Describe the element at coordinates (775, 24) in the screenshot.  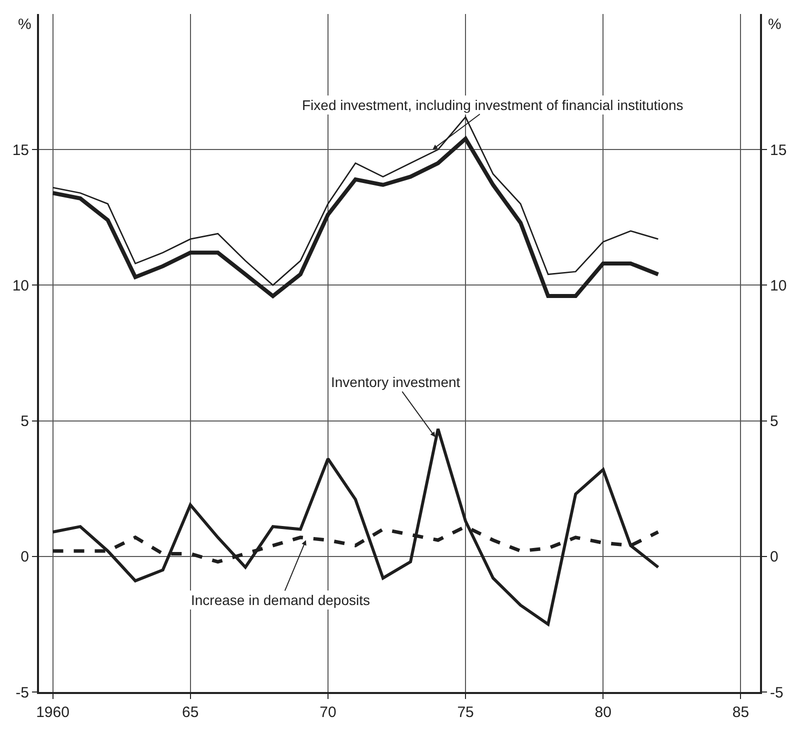
I see `y2-axis-title: %` at that location.